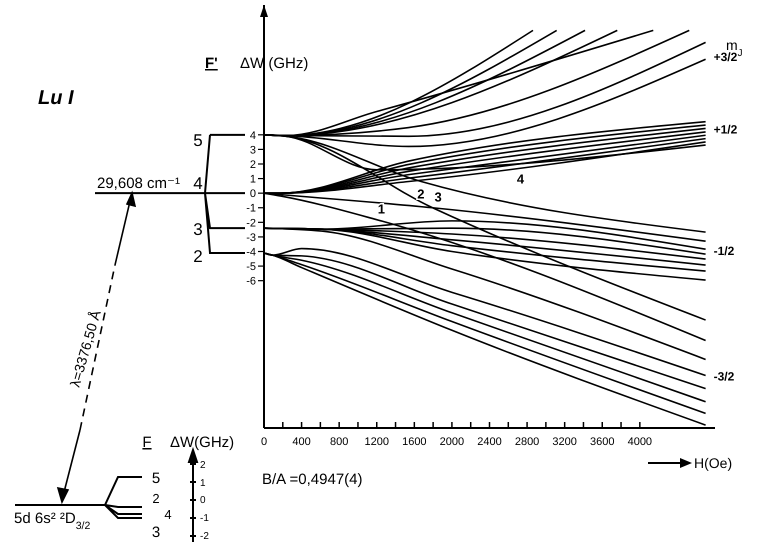 This screenshot has height=542, width=762. I want to click on x-tick-label: 400, so click(301, 442).